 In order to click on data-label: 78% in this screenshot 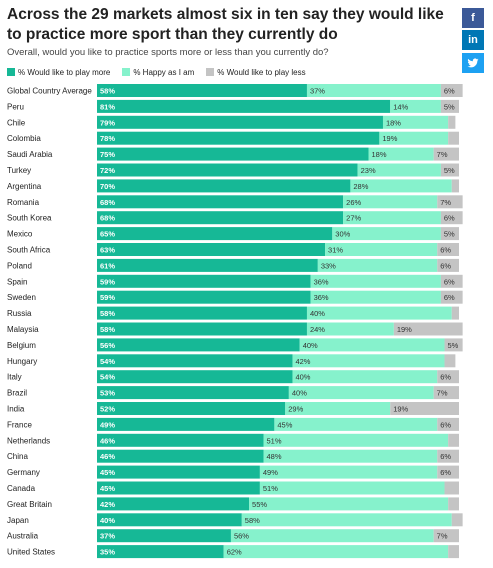, I will do `click(107, 138)`.